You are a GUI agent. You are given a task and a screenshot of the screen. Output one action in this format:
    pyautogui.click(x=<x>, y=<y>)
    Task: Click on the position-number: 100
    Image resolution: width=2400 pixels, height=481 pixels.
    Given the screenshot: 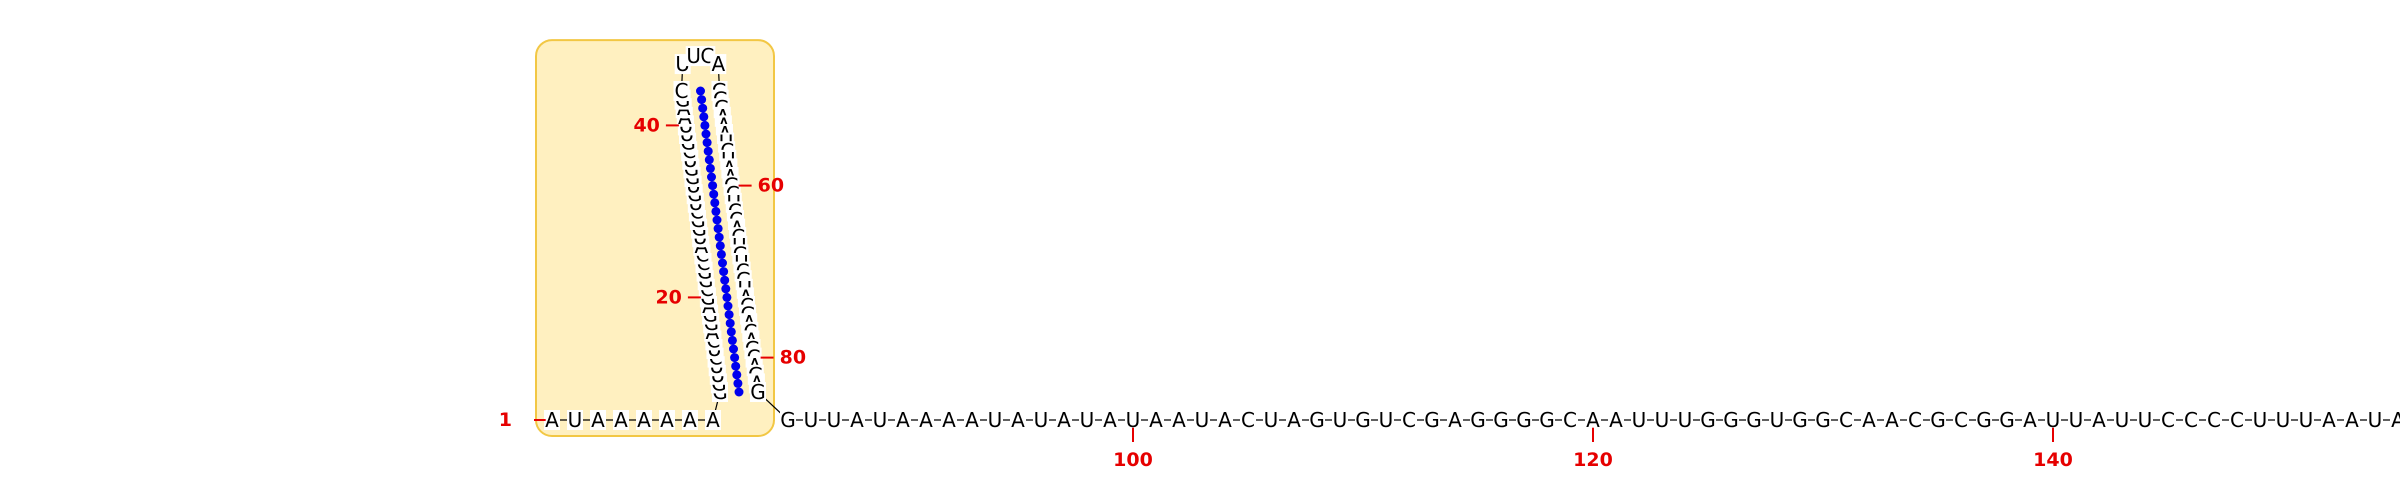 What is the action you would take?
    pyautogui.click(x=1133, y=460)
    